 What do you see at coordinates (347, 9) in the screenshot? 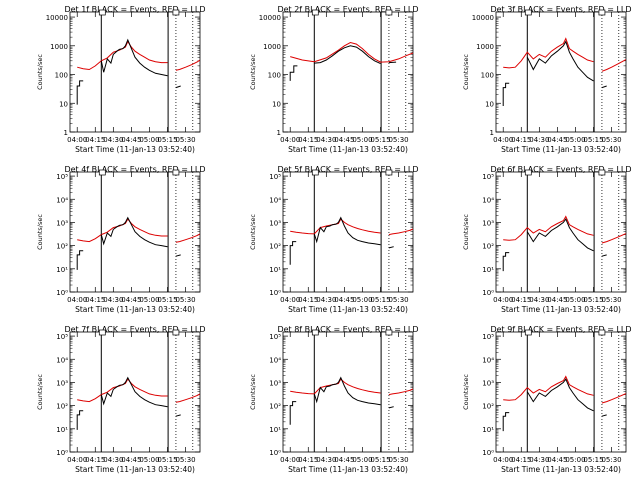
I see `panel-title: Det 2f BLACK = Events, RED = LLD` at bounding box center [347, 9].